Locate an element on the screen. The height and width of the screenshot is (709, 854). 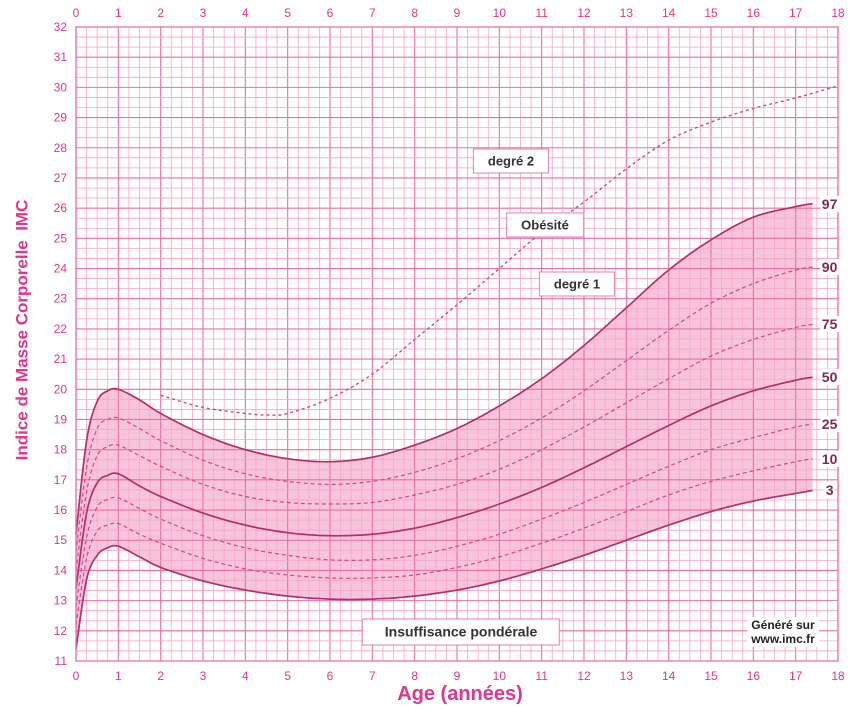
y-tick-label: 11 is located at coordinates (61, 661).